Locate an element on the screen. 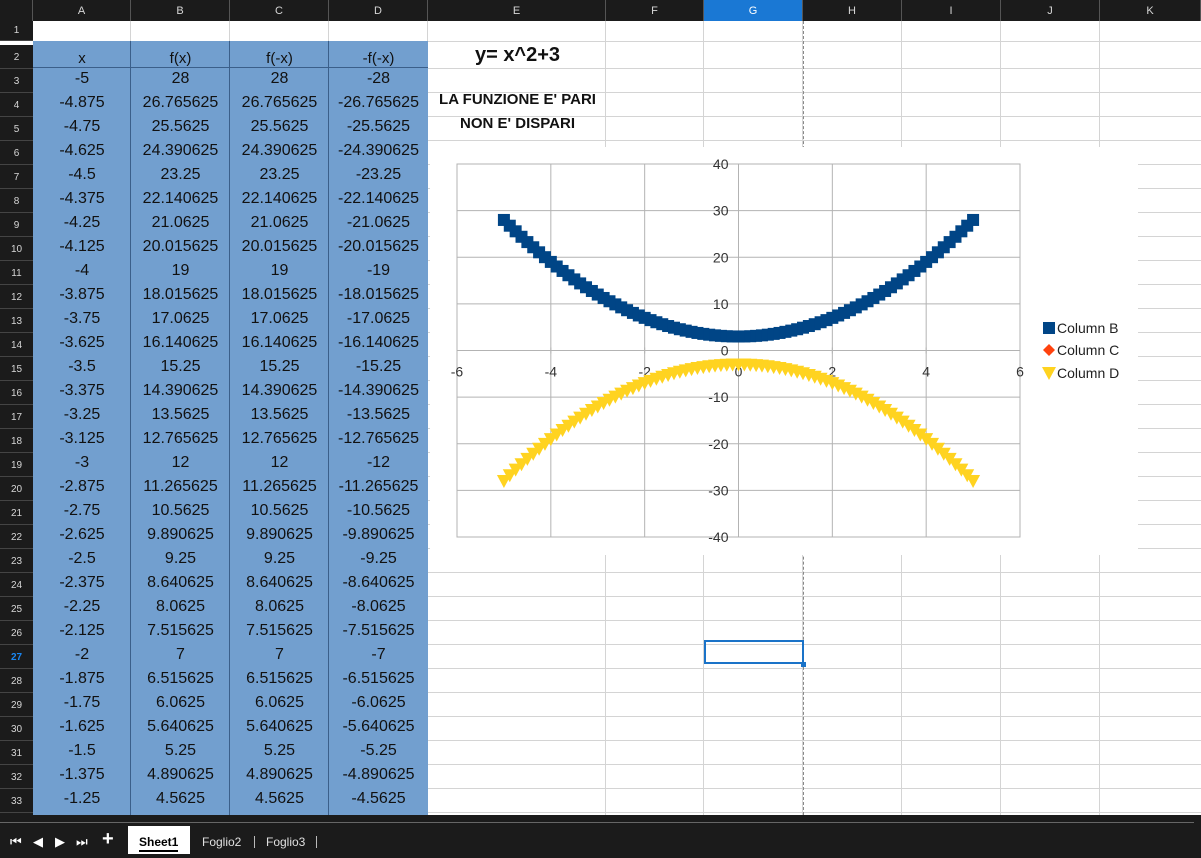 This screenshot has width=1201, height=858. table-cell: -3.25 is located at coordinates (82, 414).